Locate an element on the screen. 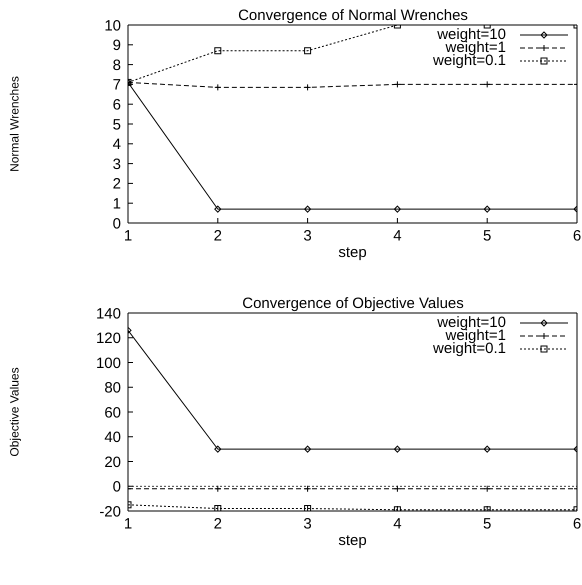 This screenshot has height=585, width=582. y-tick-label: 140 is located at coordinates (108, 313).